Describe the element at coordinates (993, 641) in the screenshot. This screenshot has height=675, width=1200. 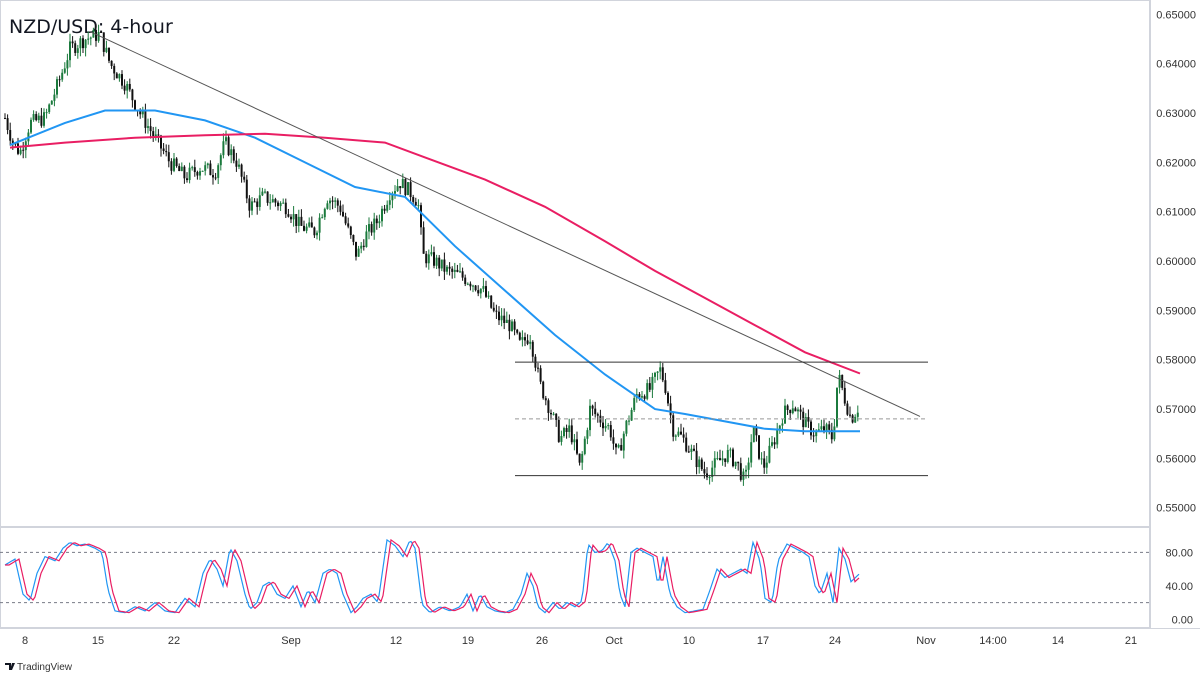
I see `time-tick-label: 14:00` at that location.